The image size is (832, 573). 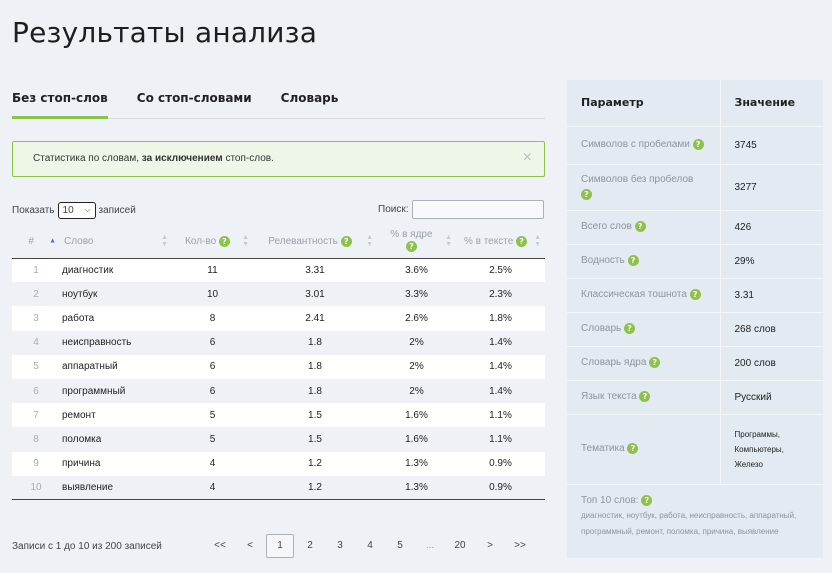 I want to click on info-text-prefix: Статистика по словам,, so click(x=87, y=158).